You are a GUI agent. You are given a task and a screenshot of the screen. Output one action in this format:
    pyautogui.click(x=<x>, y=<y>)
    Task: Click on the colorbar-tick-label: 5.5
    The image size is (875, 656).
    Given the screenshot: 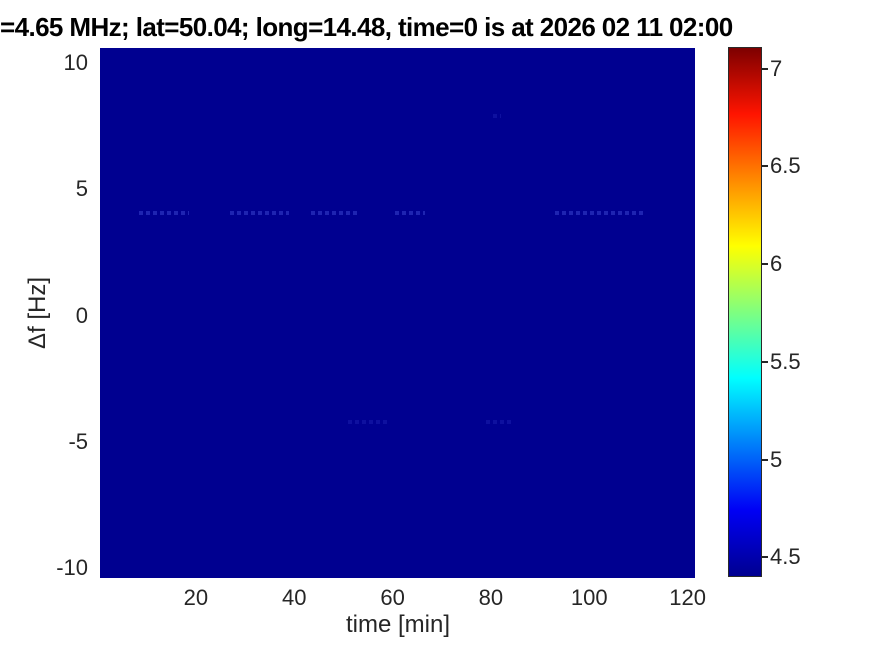 What is the action you would take?
    pyautogui.click(x=785, y=361)
    